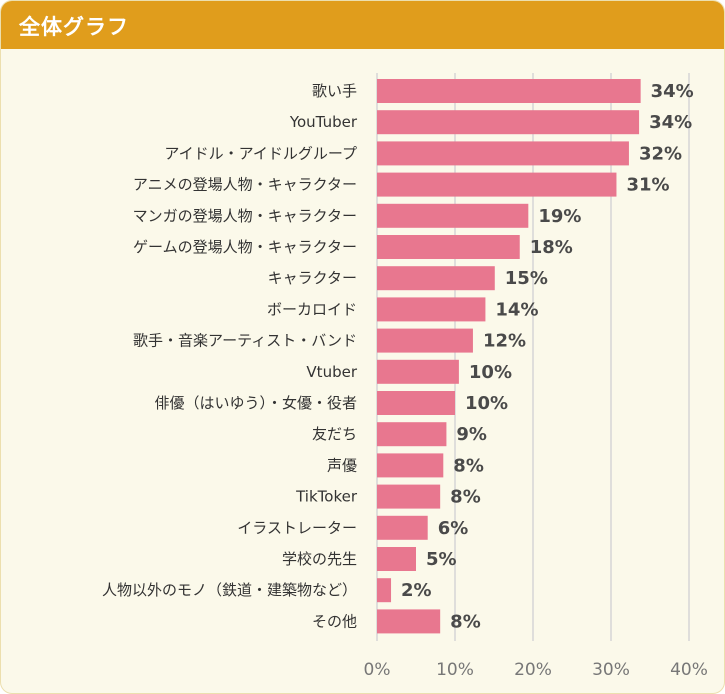  Describe the element at coordinates (559, 216) in the screenshot. I see `value-label: 19%` at that location.